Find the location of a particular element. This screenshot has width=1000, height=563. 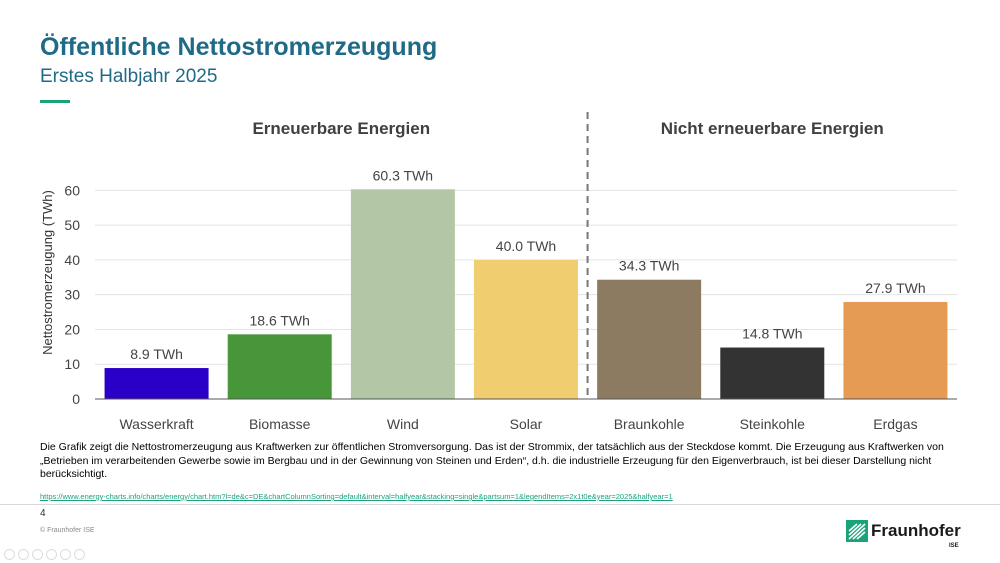

x-tick-label: Erdgas is located at coordinates (895, 424).